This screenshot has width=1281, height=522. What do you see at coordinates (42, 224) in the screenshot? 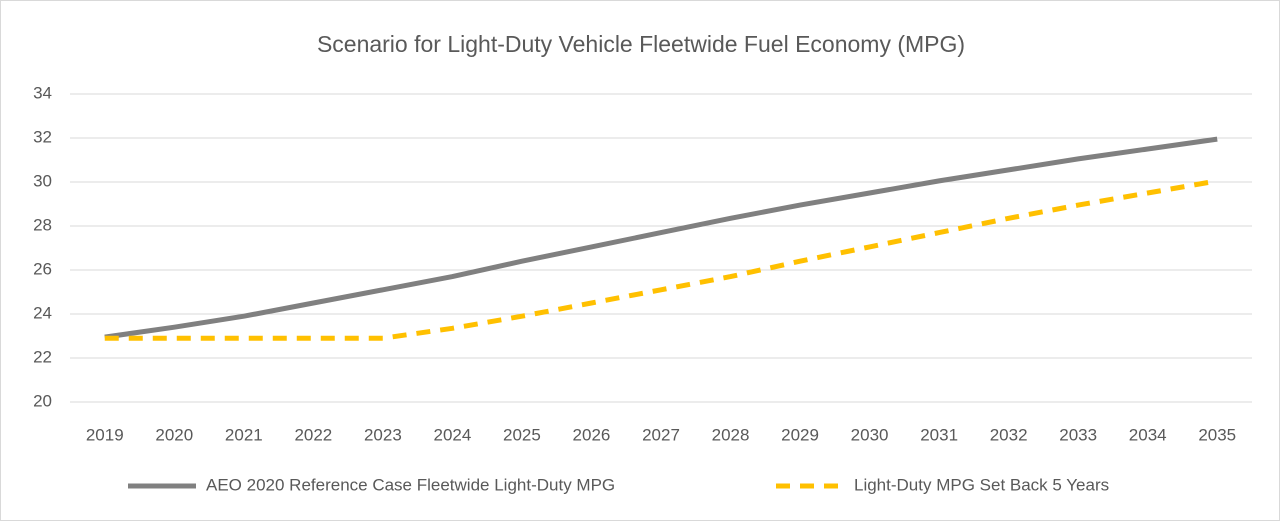
I see `y-tick-label: 28` at bounding box center [42, 224].